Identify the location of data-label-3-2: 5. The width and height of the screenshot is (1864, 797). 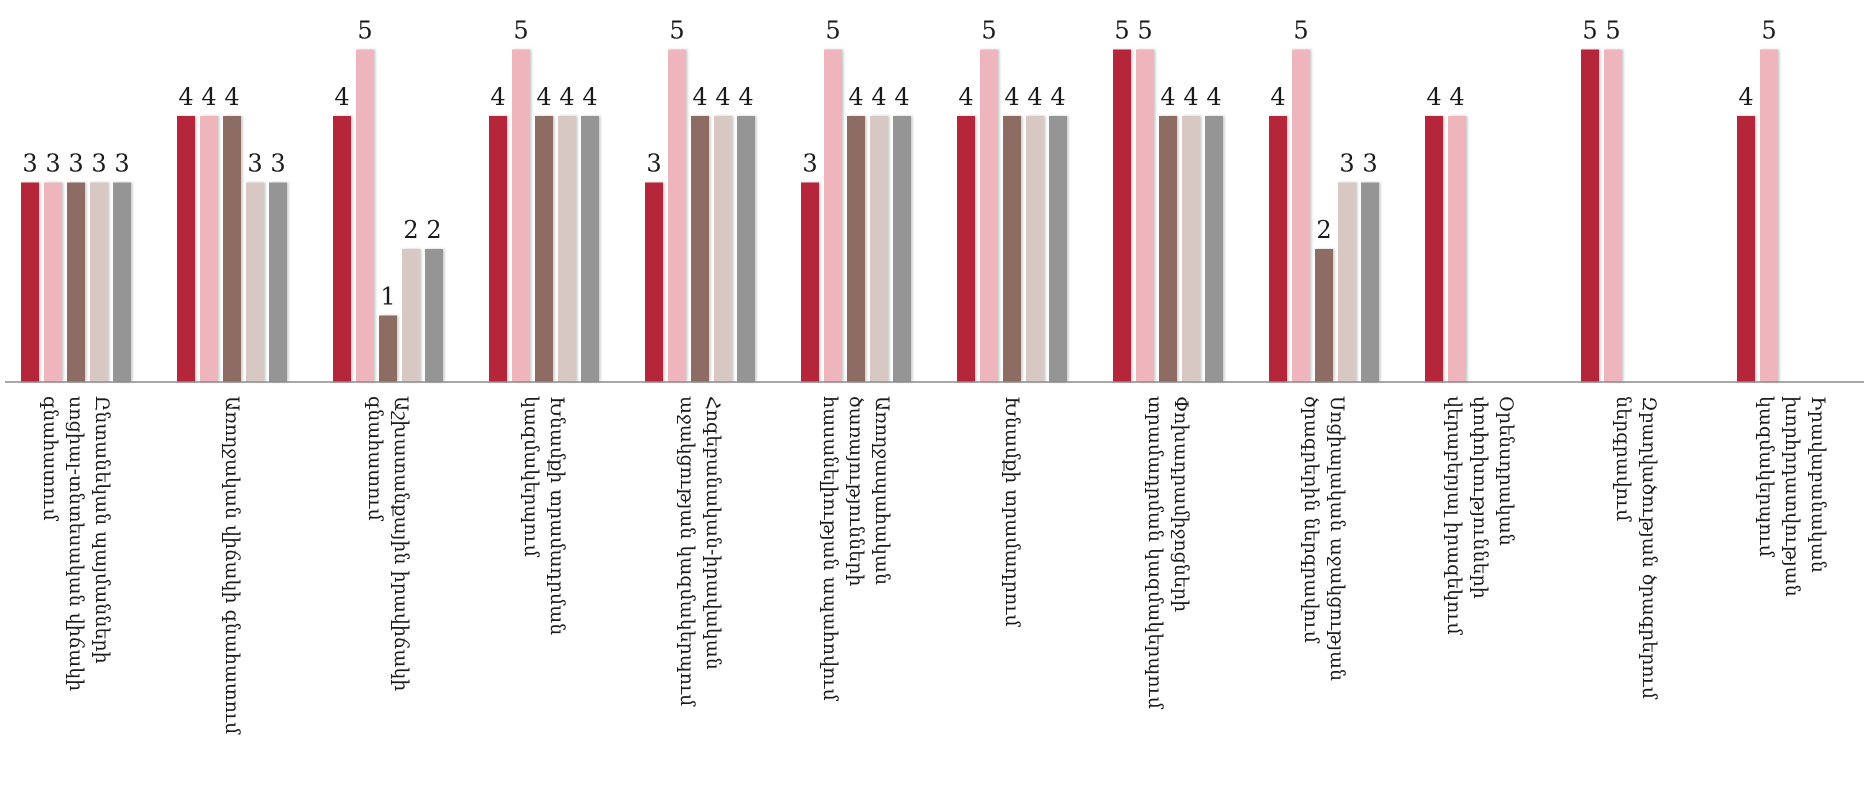
(364, 31).